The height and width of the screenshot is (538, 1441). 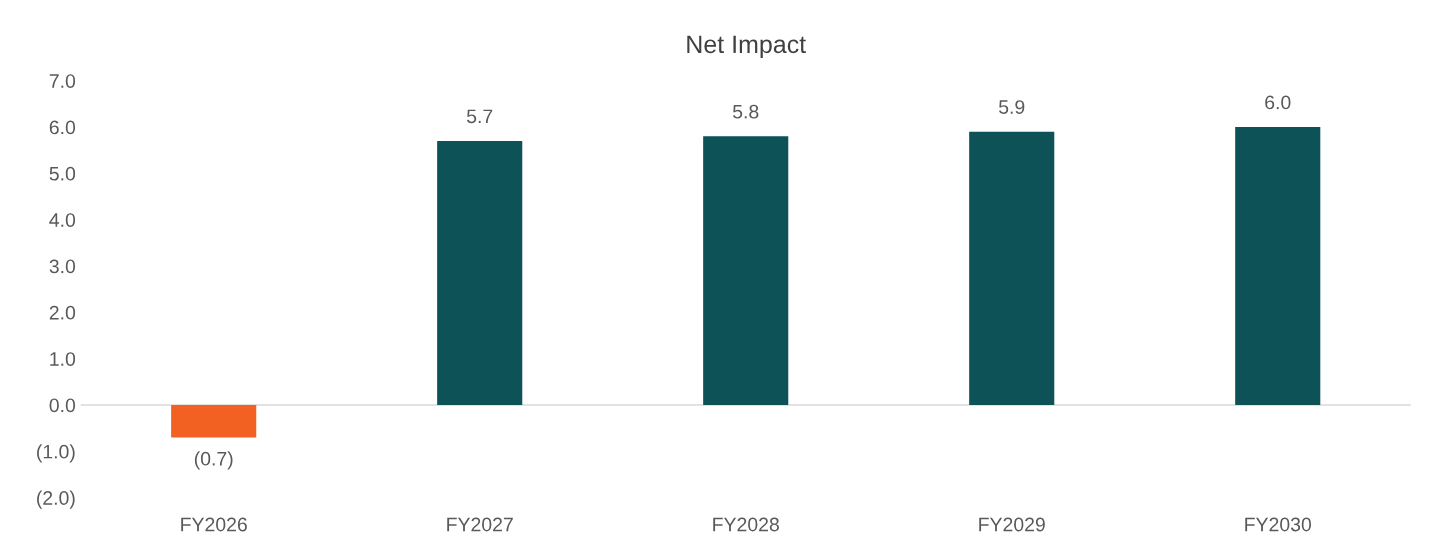 What do you see at coordinates (62, 405) in the screenshot?
I see `y-tick-label: 0.0` at bounding box center [62, 405].